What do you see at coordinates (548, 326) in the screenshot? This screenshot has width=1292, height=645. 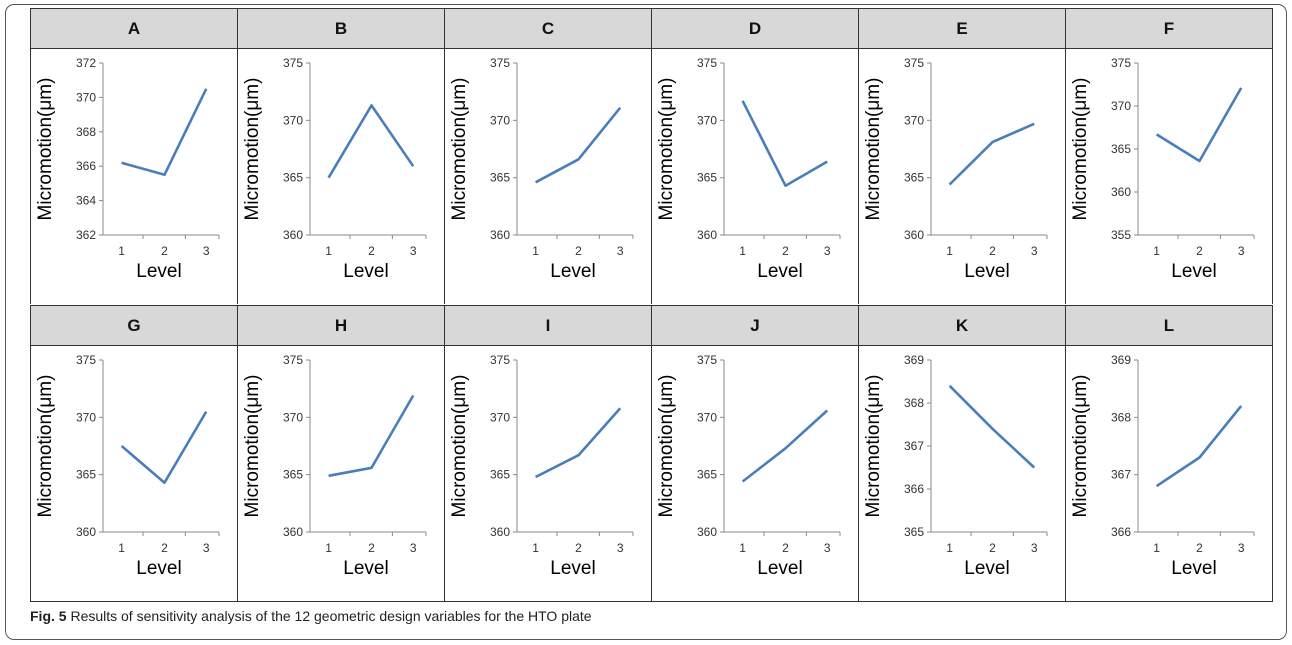 I see `panel-title: I` at bounding box center [548, 326].